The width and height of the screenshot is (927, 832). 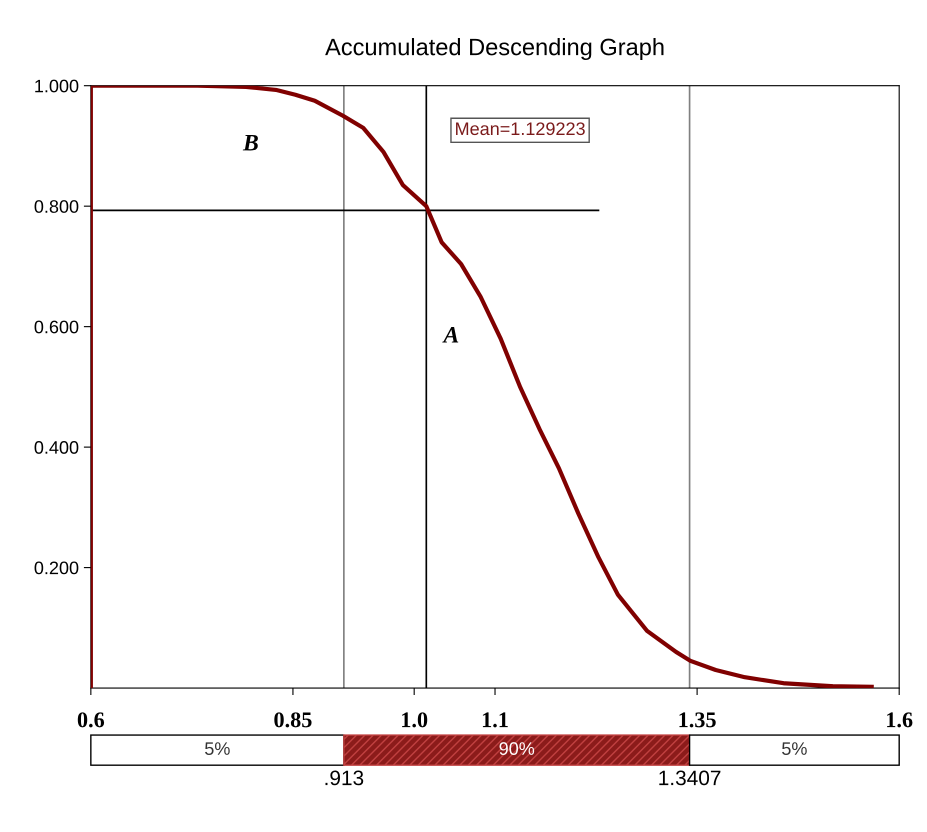 What do you see at coordinates (56, 206) in the screenshot?
I see `y-tick-label: 0.800` at bounding box center [56, 206].